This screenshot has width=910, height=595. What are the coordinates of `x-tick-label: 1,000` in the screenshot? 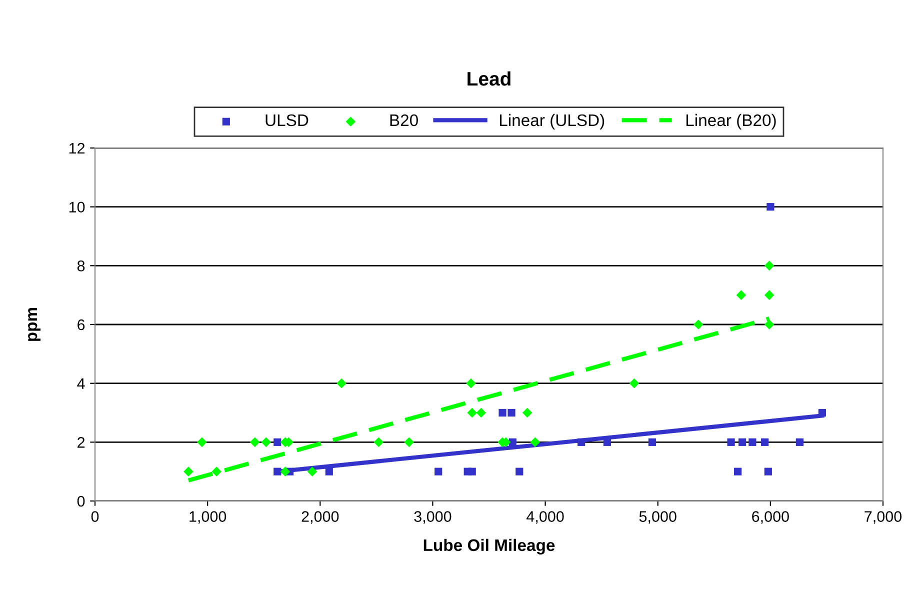 It's located at (208, 517).